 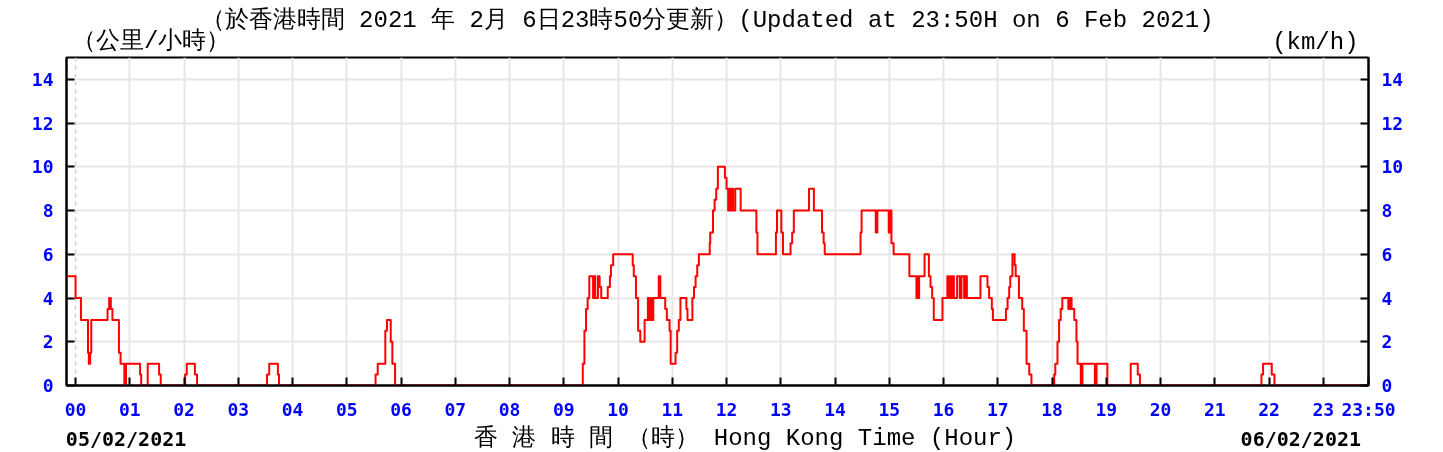 What do you see at coordinates (997, 409) in the screenshot?
I see `x-tick-label: 17` at bounding box center [997, 409].